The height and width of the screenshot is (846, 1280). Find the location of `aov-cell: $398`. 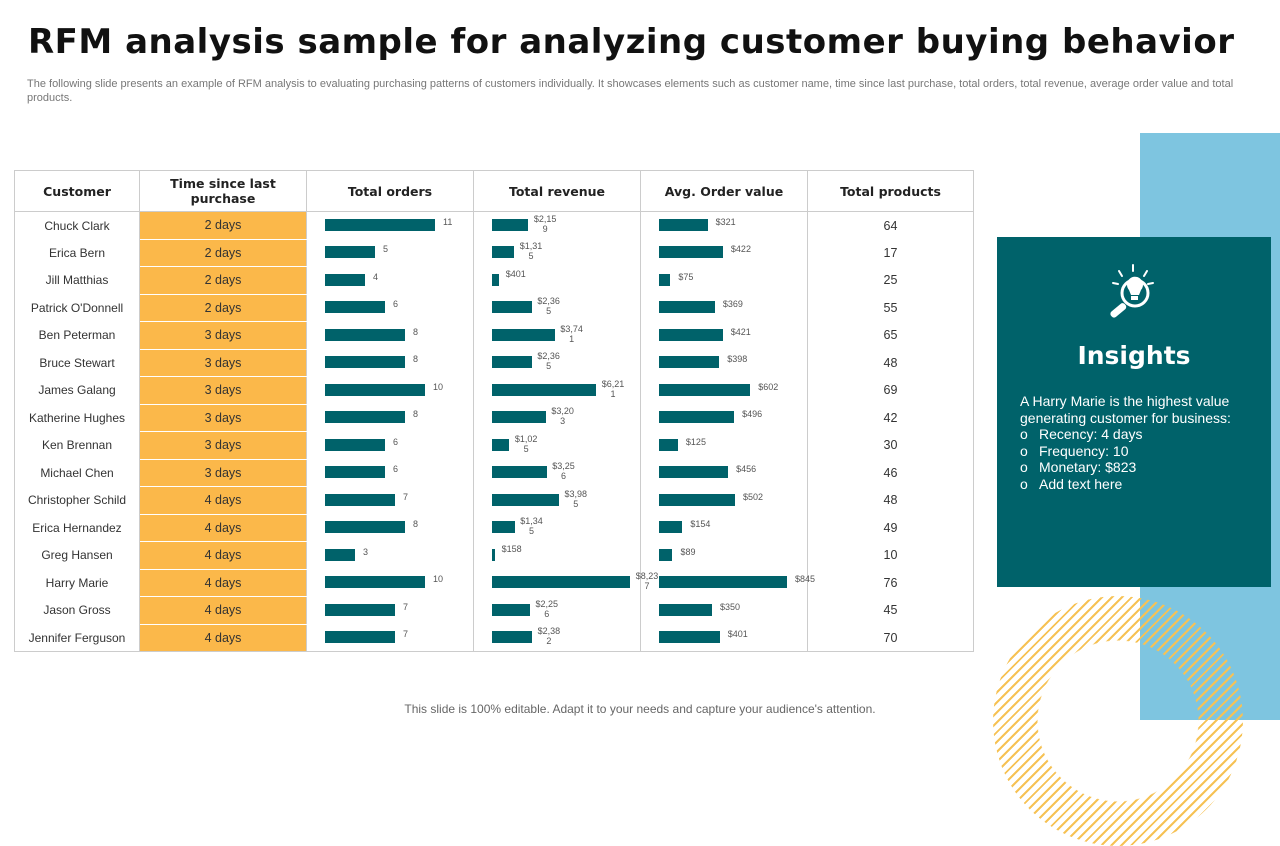

aov-cell: $398 is located at coordinates (724, 363).